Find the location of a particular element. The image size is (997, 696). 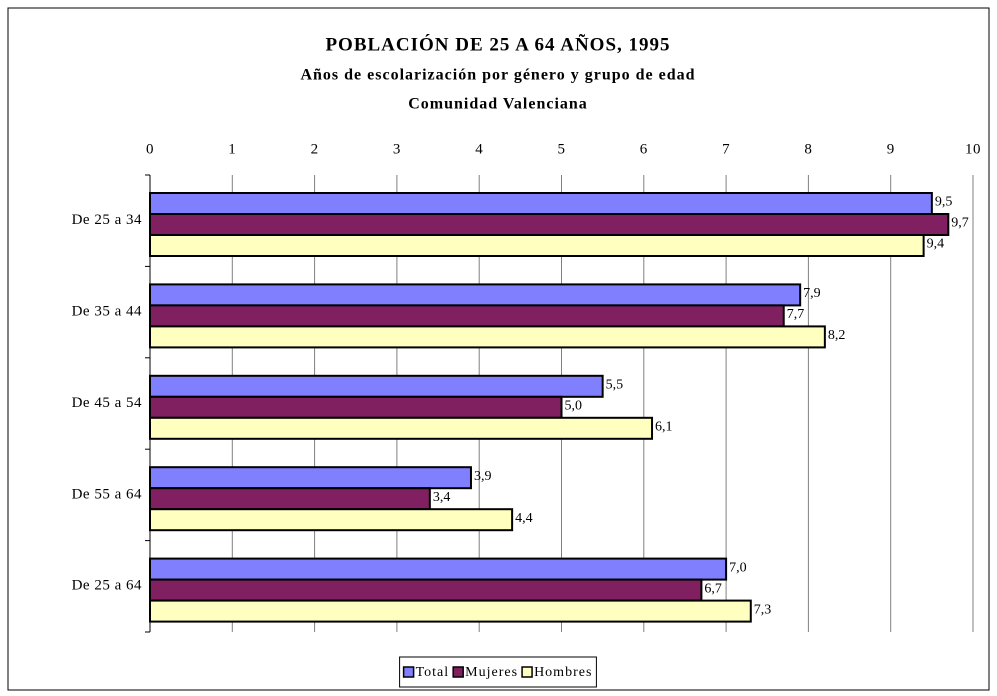

value-label: 9,7 is located at coordinates (960, 223).